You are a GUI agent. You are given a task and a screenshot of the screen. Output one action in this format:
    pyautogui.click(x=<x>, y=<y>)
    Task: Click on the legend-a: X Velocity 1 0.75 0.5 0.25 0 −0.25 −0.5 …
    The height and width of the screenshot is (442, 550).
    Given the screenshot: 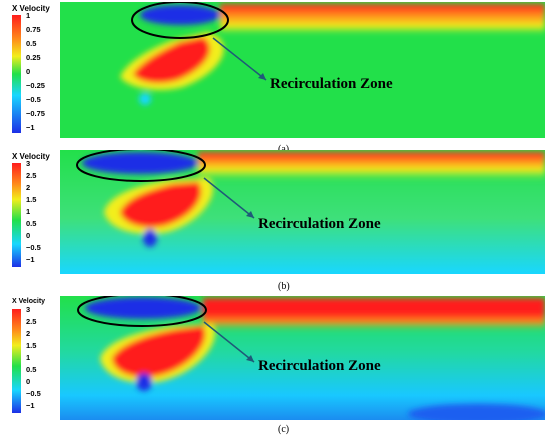 What is the action you would take?
    pyautogui.click(x=34, y=70)
    